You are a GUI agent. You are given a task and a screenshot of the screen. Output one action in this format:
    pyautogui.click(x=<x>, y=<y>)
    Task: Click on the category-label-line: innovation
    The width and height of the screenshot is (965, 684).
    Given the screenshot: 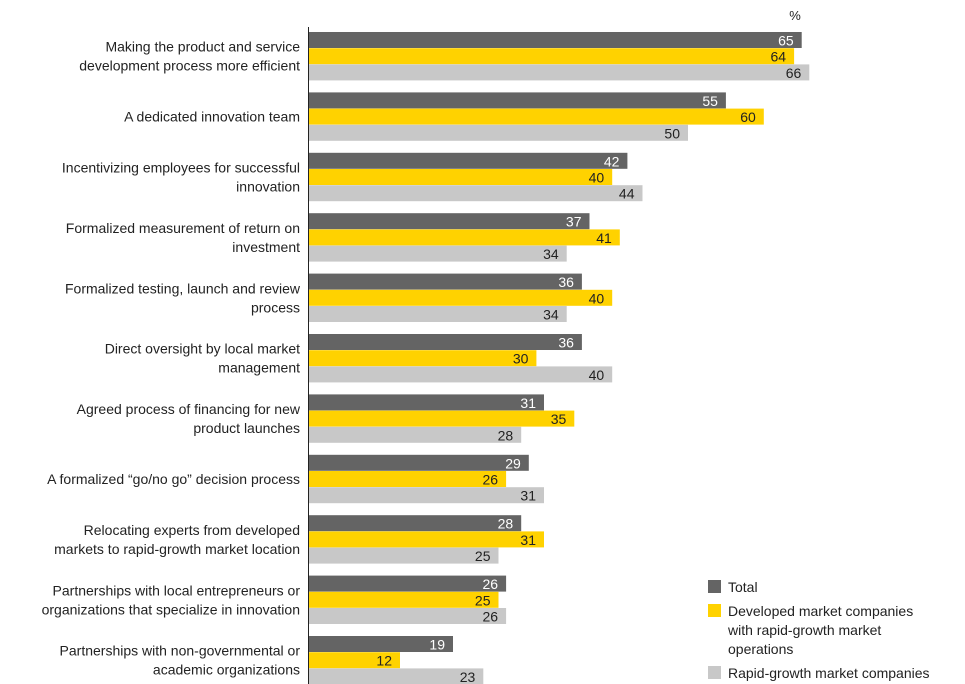 What is the action you would take?
    pyautogui.click(x=268, y=187)
    